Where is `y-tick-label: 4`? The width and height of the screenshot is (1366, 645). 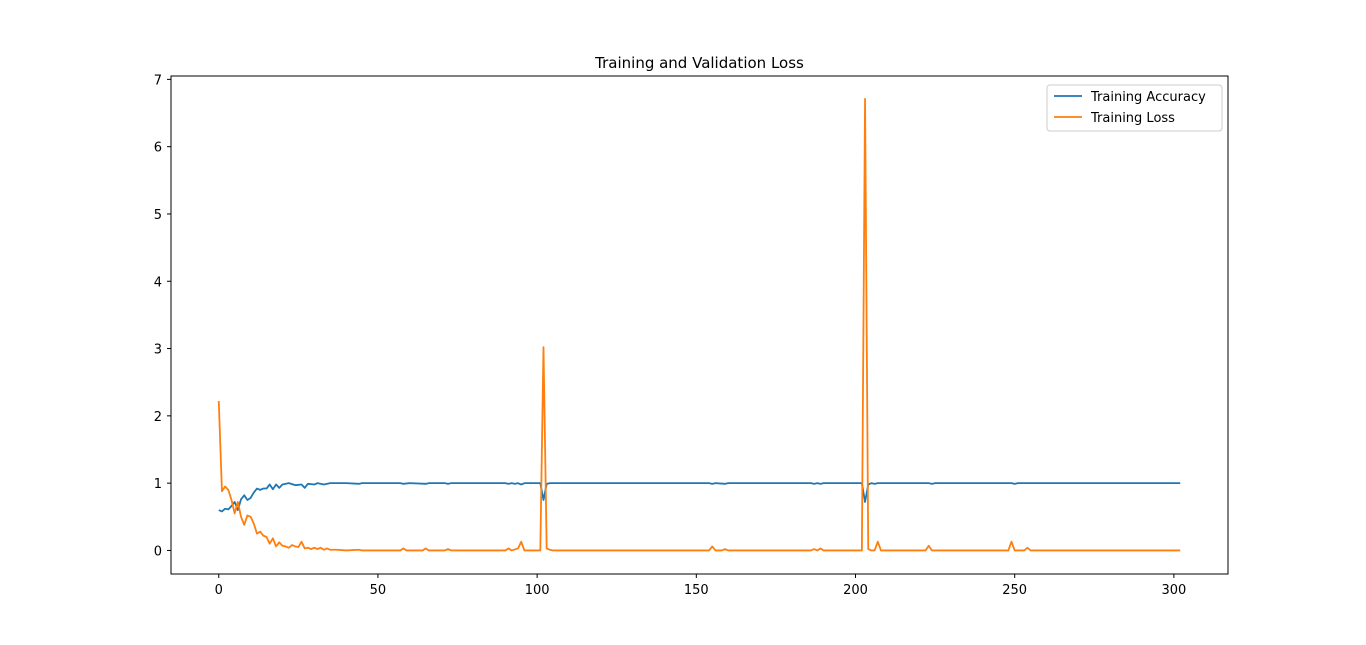
y-tick-label: 4 is located at coordinates (158, 282).